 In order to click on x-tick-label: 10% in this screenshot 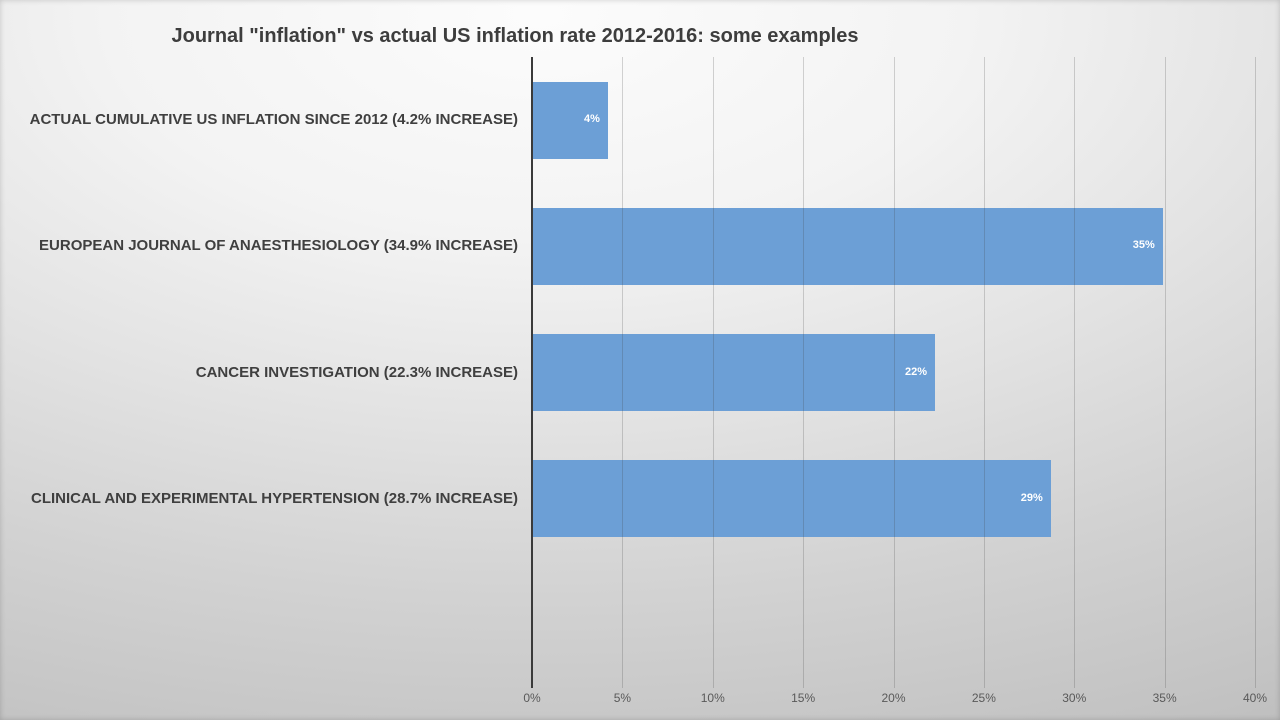, I will do `click(712, 698)`.